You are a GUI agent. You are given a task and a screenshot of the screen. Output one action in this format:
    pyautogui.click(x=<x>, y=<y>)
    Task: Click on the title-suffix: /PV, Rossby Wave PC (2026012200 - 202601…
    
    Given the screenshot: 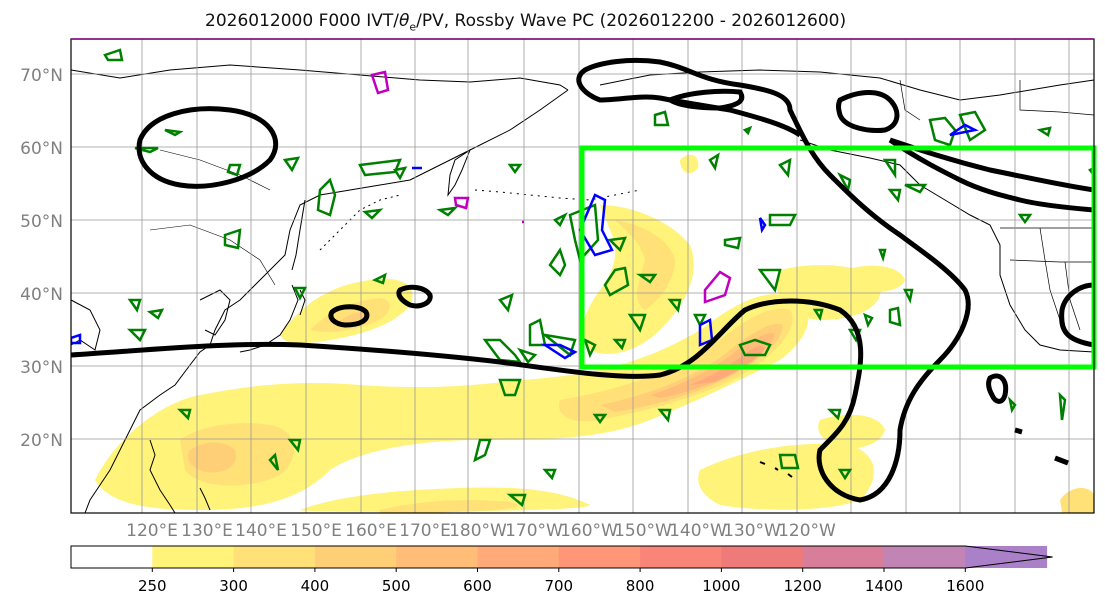 What is the action you would take?
    pyautogui.click(x=631, y=21)
    